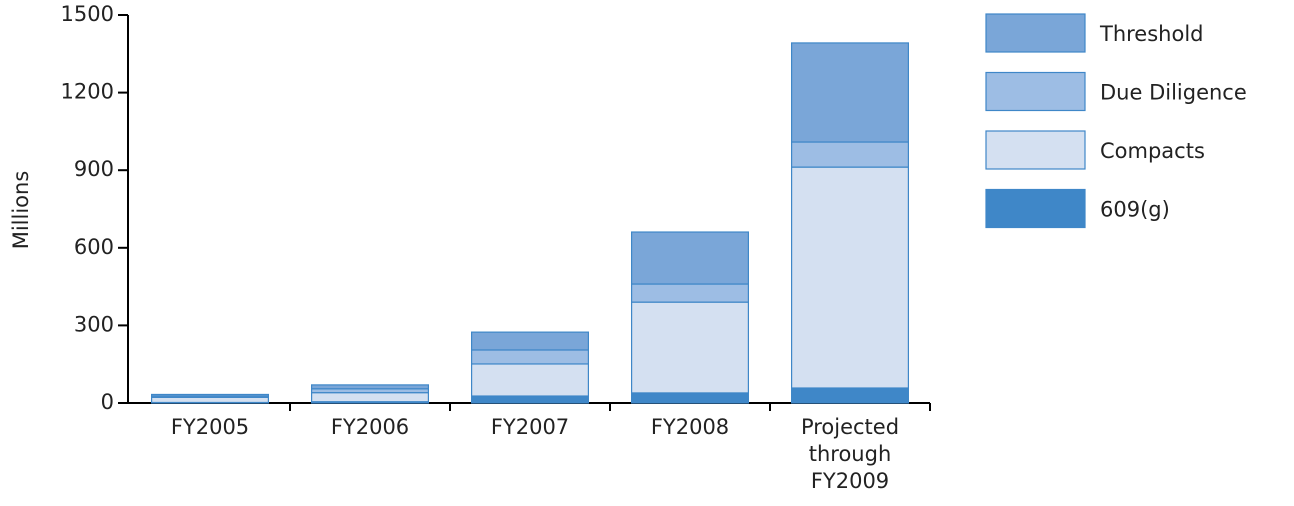  I want to click on x-tick-label: FY2008, so click(690, 427).